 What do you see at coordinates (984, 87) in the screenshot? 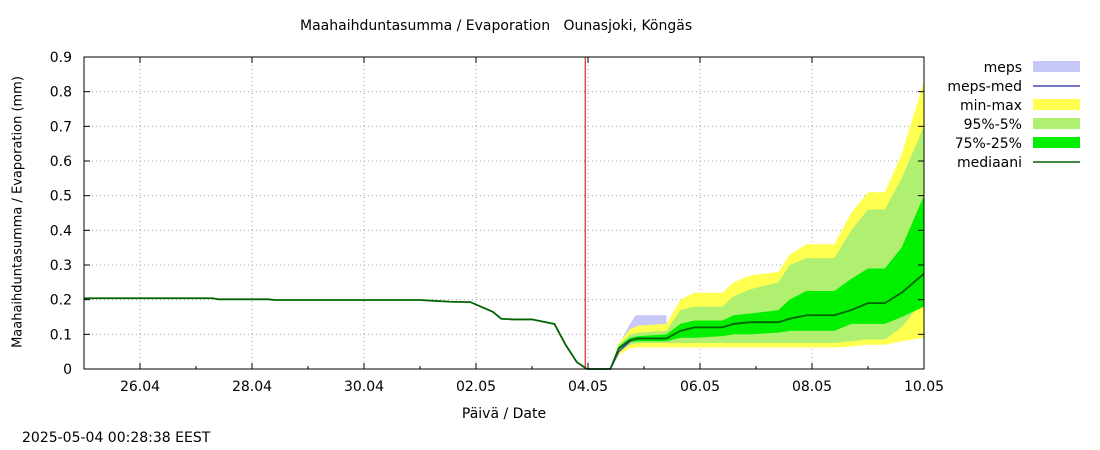
I see `legend-label: meps-med` at bounding box center [984, 87].